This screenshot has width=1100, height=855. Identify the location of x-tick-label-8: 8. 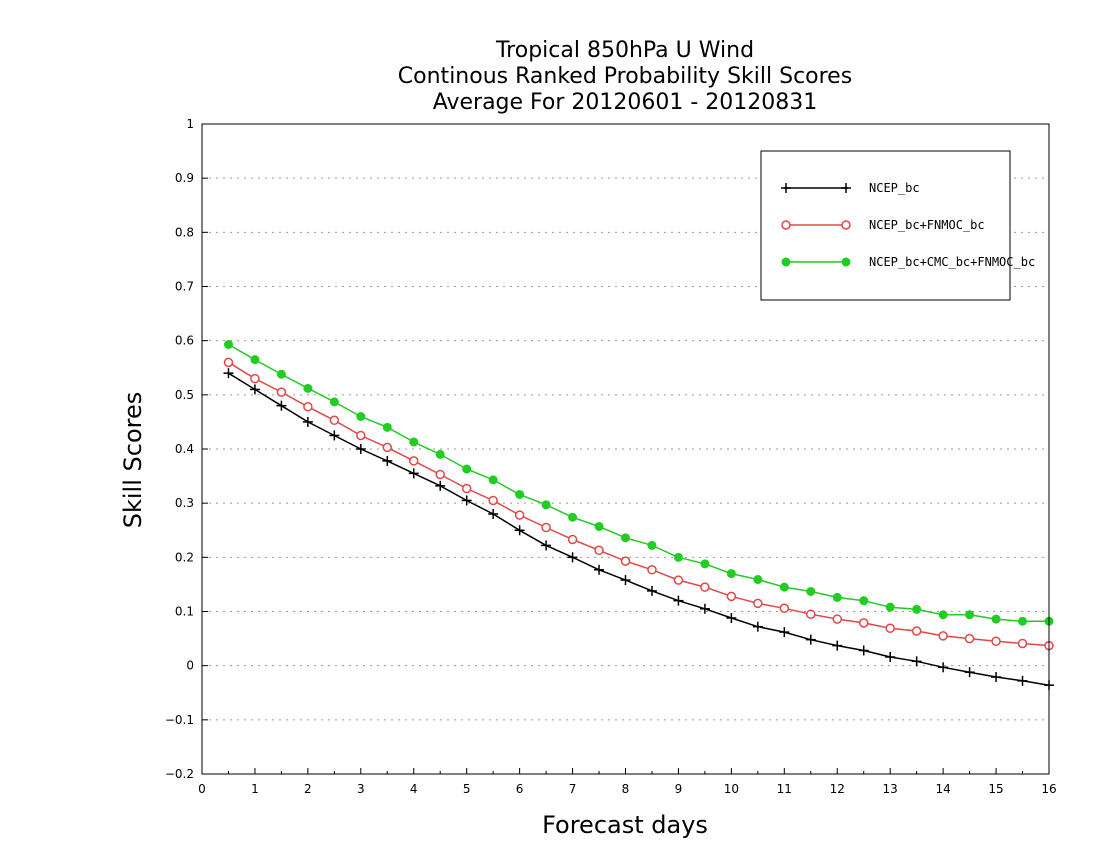
(626, 789).